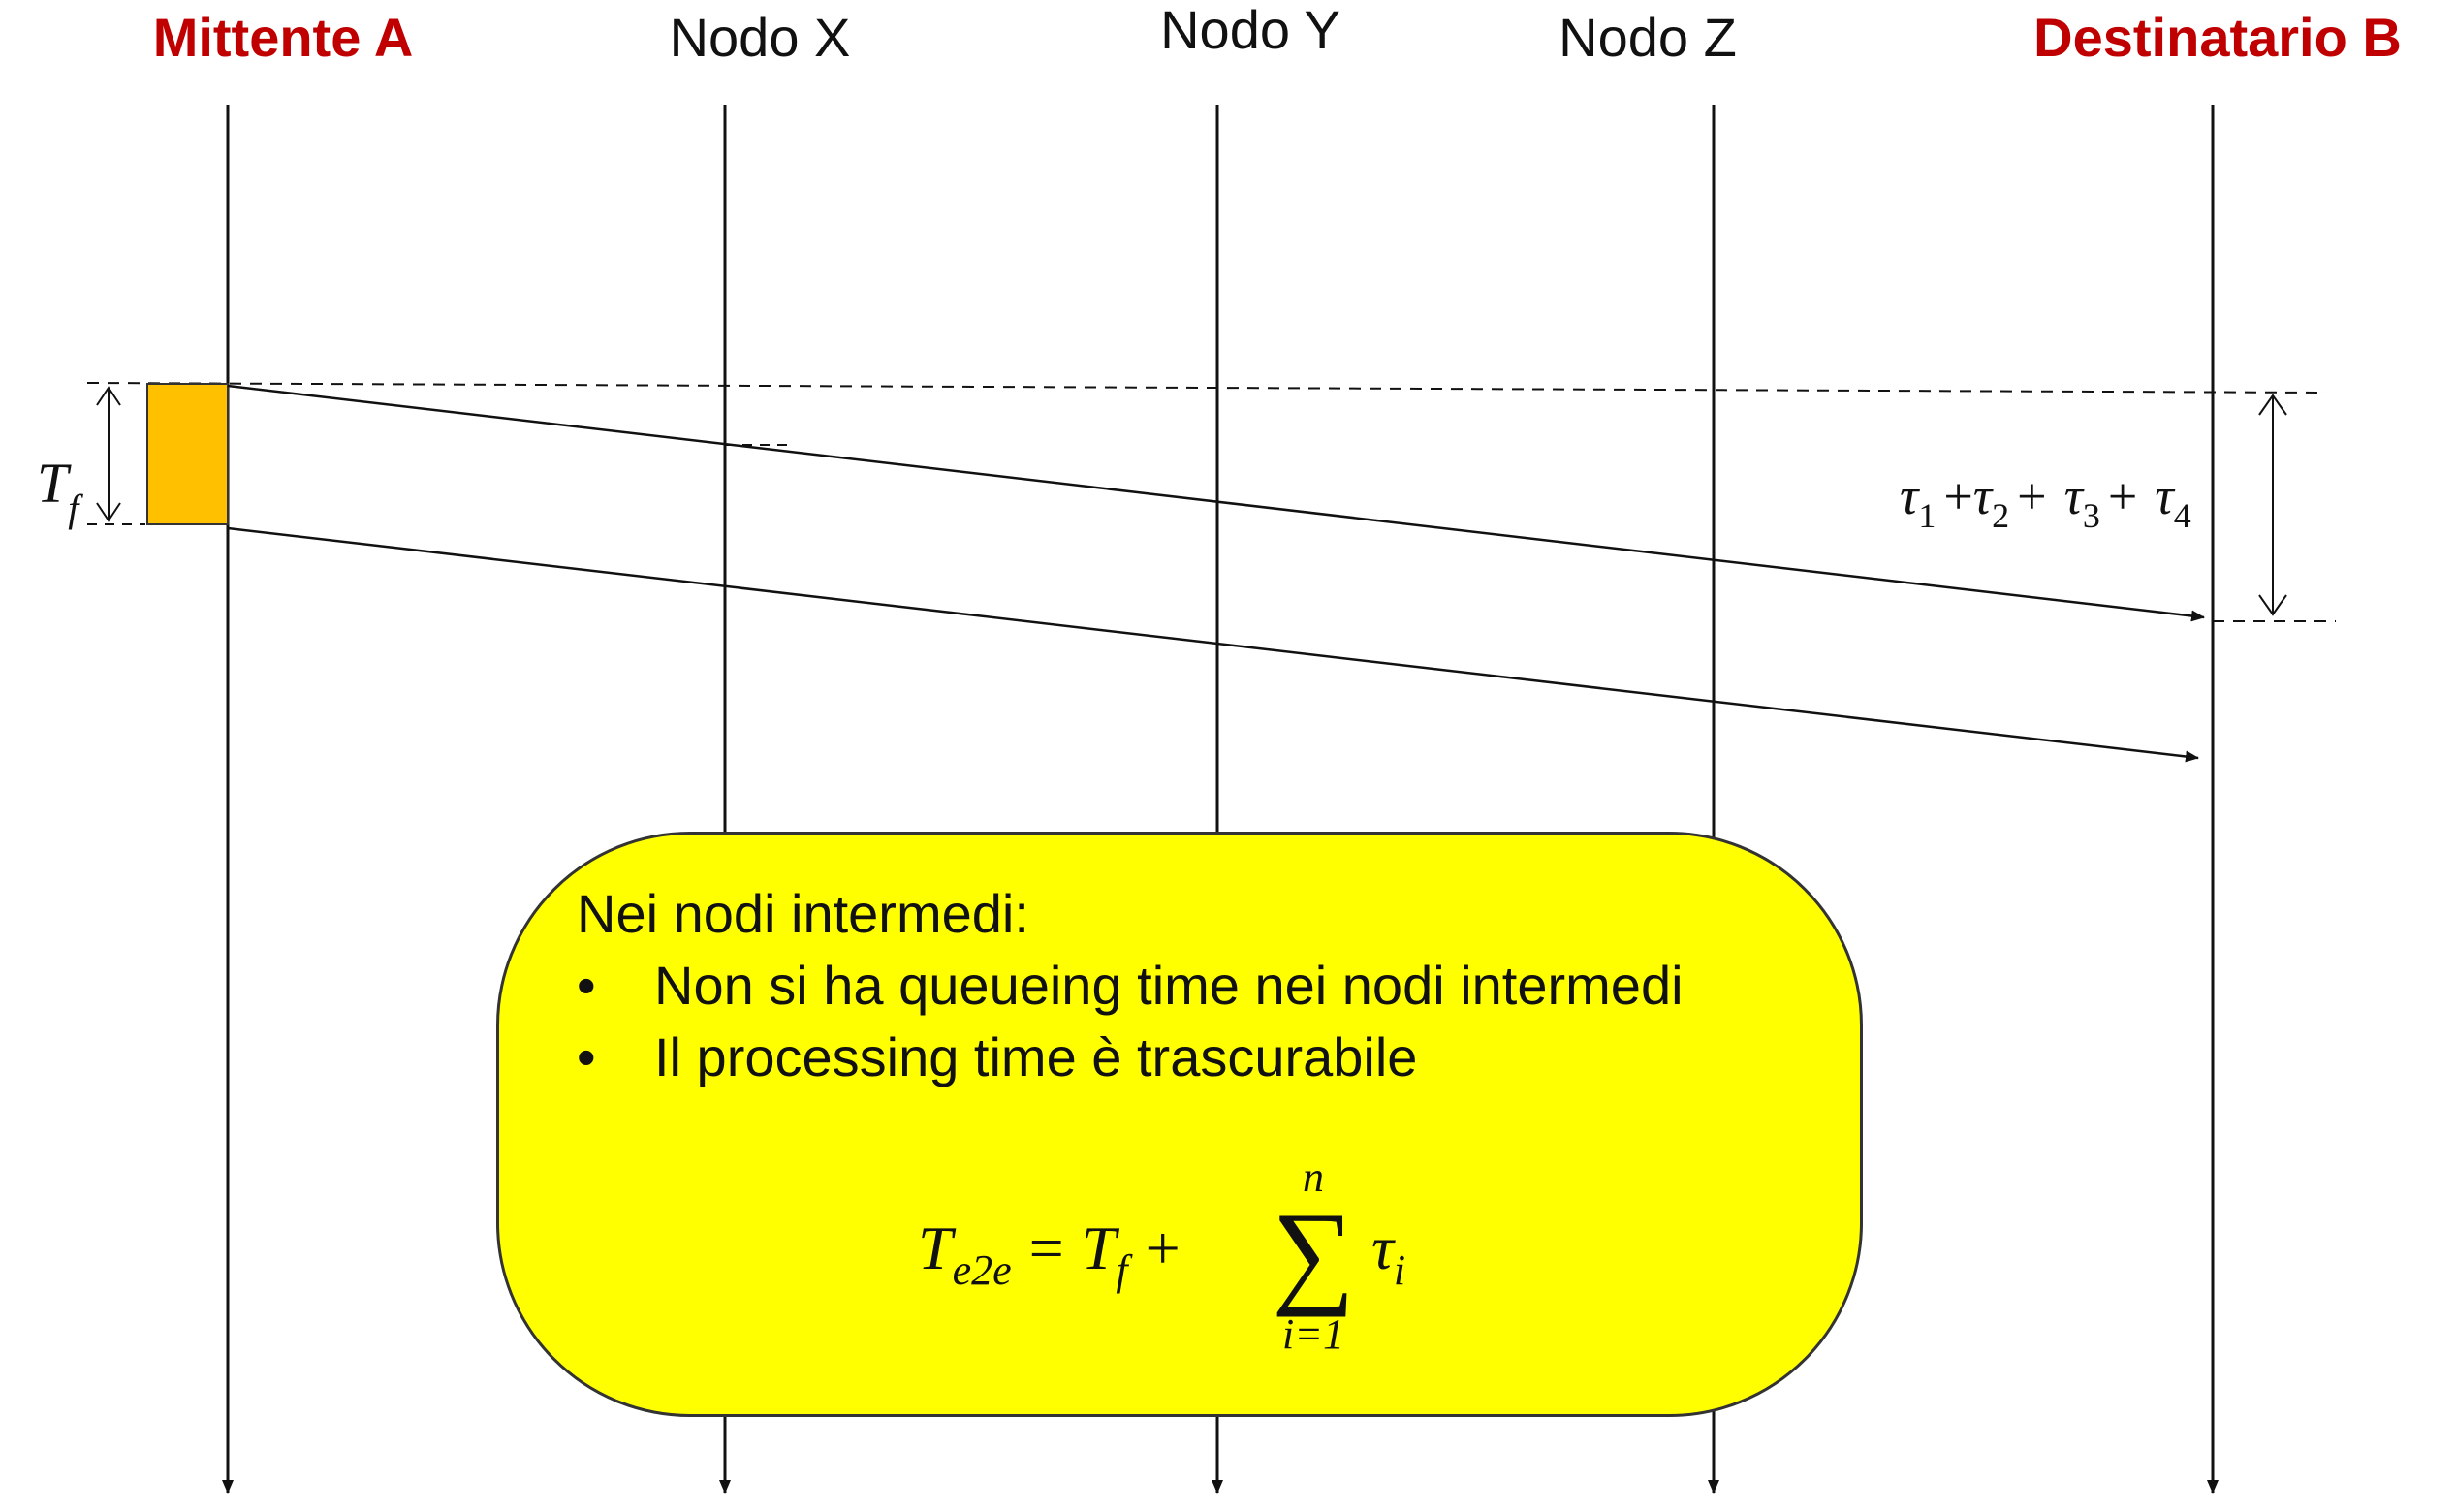 This screenshot has height=1512, width=2456. What do you see at coordinates (1313, 1182) in the screenshot?
I see `sum-upper-limit: n` at bounding box center [1313, 1182].